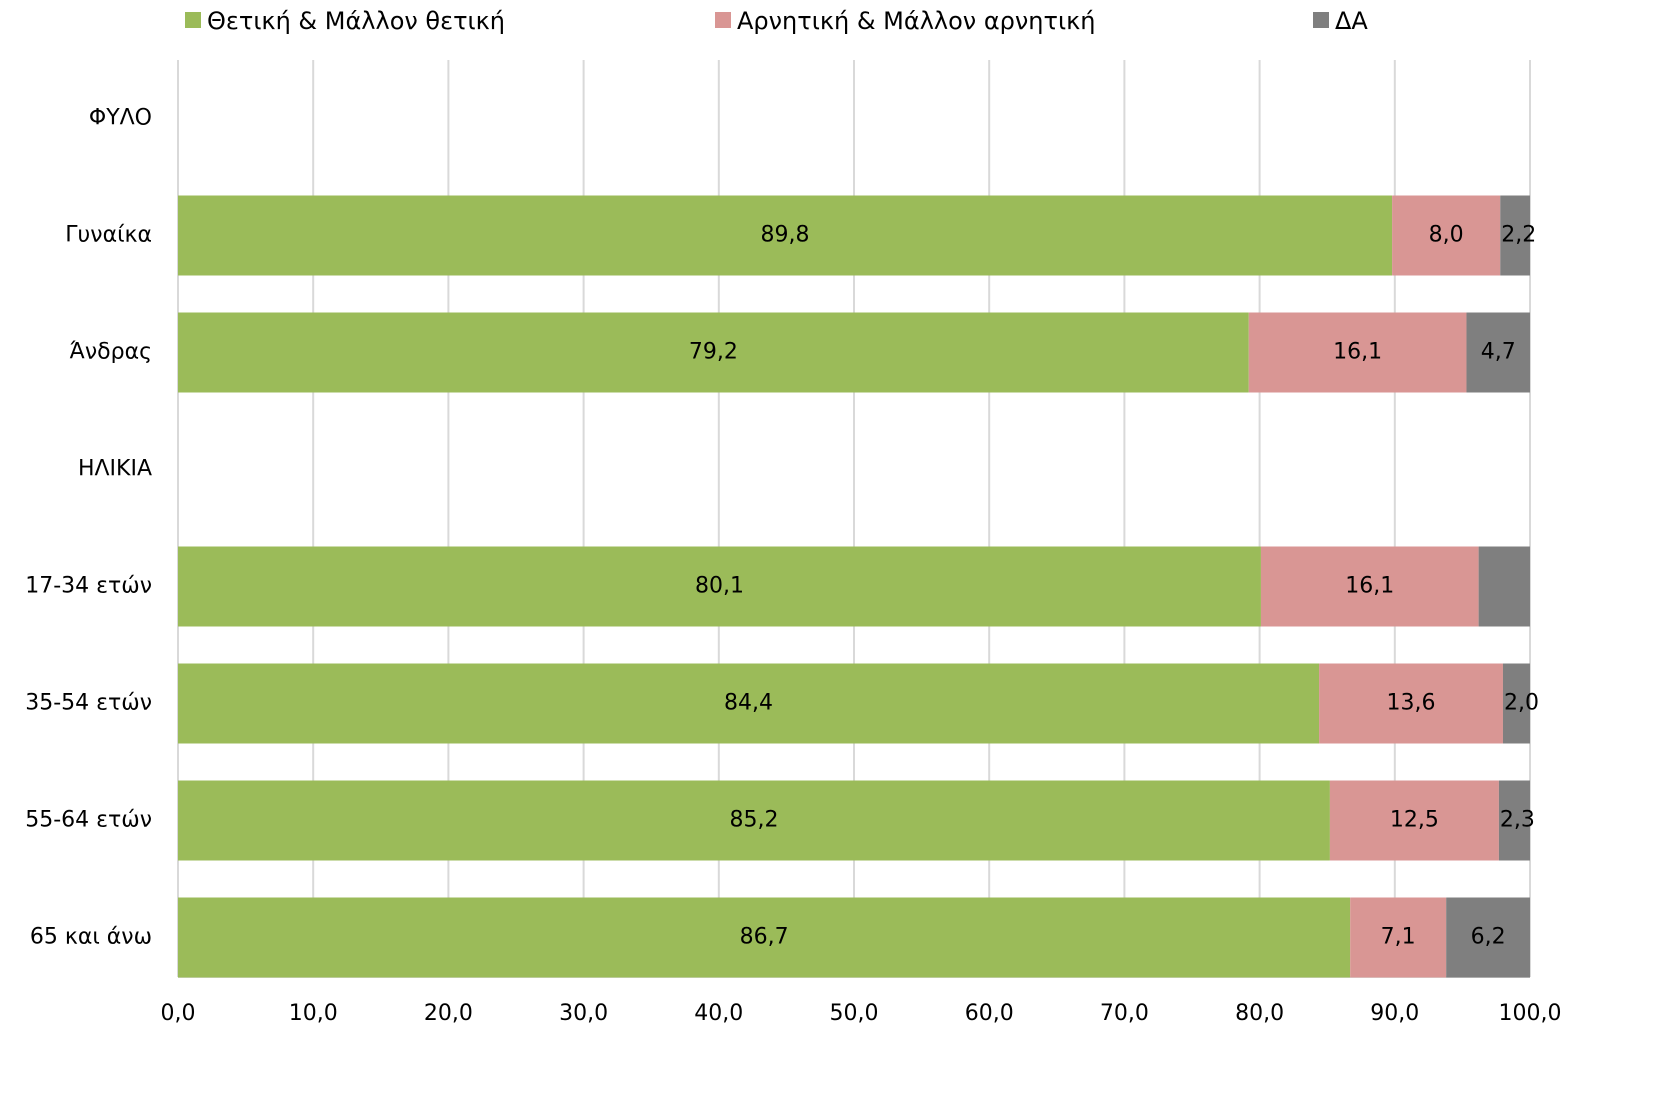 The height and width of the screenshot is (1093, 1670). I want to click on x-tick-label: 90,0, so click(1394, 1013).